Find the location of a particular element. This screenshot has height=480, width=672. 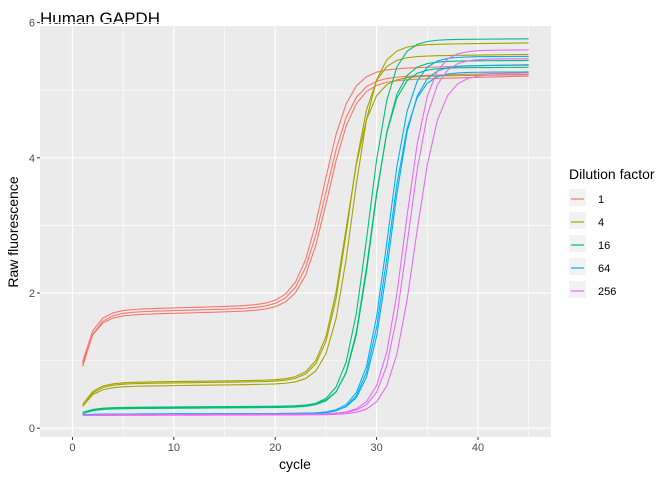

legend-label-4: 4 is located at coordinates (601, 223).